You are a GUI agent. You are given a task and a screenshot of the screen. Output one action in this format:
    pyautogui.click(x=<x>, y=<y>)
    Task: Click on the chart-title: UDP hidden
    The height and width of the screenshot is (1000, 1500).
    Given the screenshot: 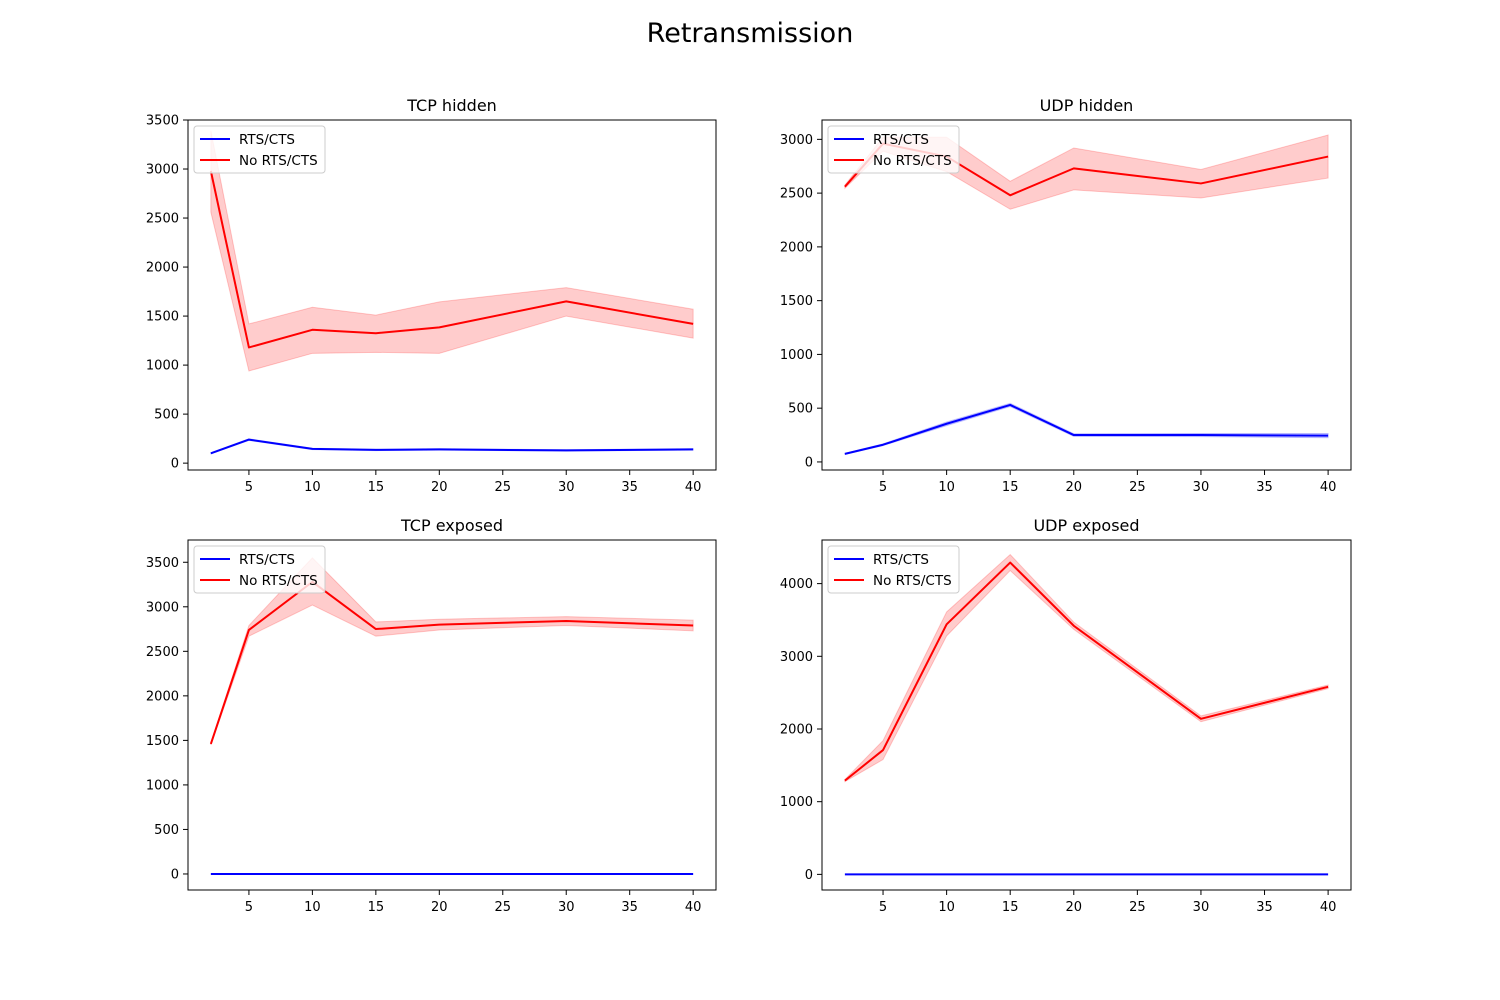 What is the action you would take?
    pyautogui.click(x=1087, y=105)
    